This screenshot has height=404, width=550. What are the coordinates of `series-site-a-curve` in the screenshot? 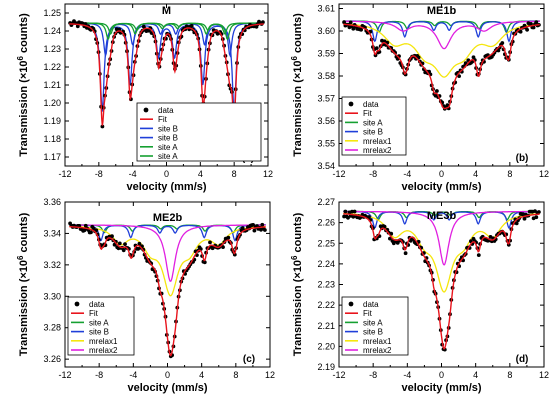 It's located at (166, 28).